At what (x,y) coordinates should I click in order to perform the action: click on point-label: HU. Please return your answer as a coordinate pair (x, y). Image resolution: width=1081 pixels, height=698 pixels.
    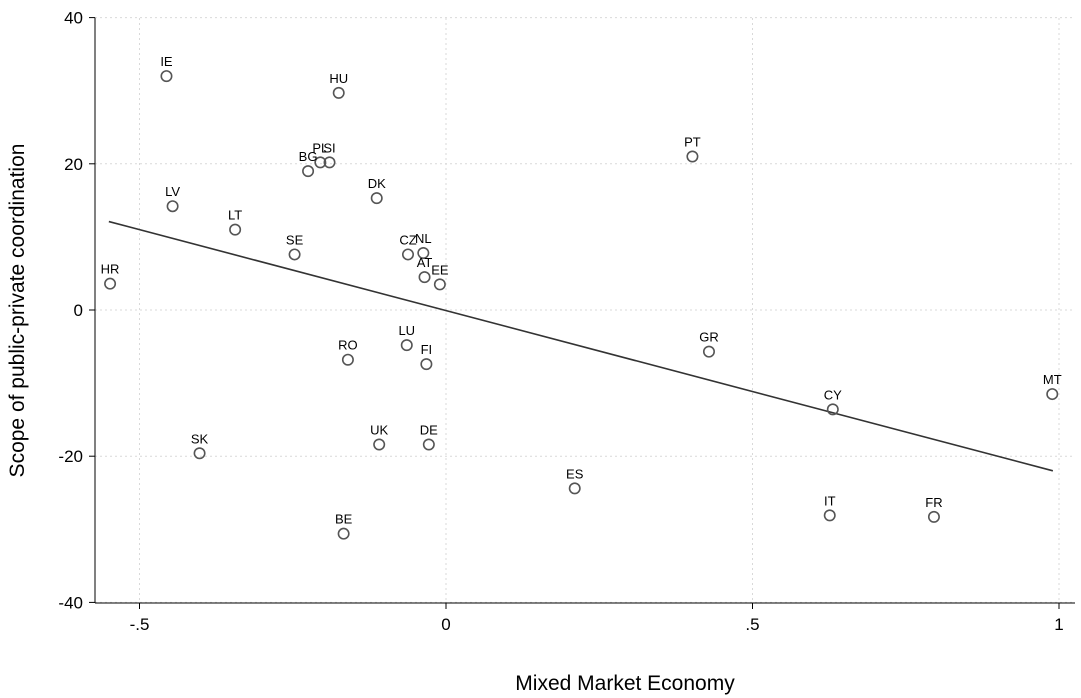
    Looking at the image, I should click on (338, 78).